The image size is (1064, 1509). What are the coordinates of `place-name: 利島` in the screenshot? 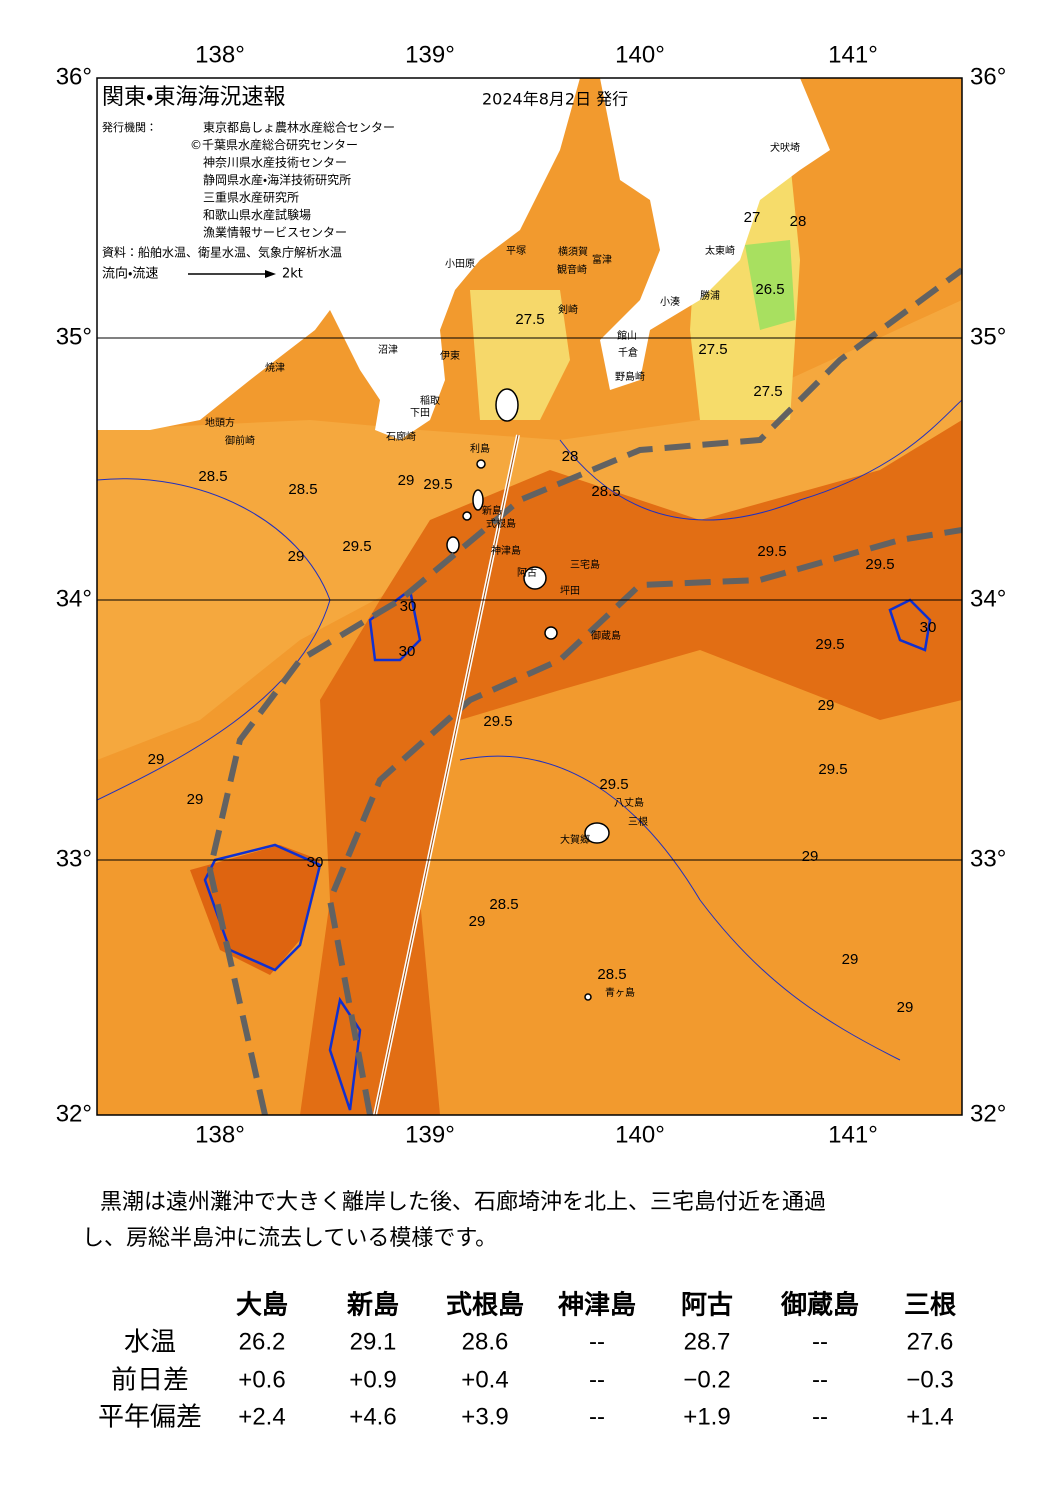 It's located at (480, 448).